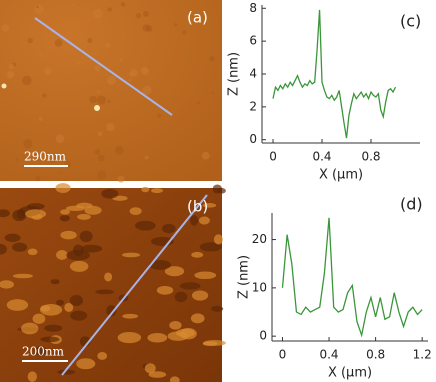 This screenshot has height=382, width=436. Describe the element at coordinates (253, 139) in the screenshot. I see `y-tick-label: 0` at that location.